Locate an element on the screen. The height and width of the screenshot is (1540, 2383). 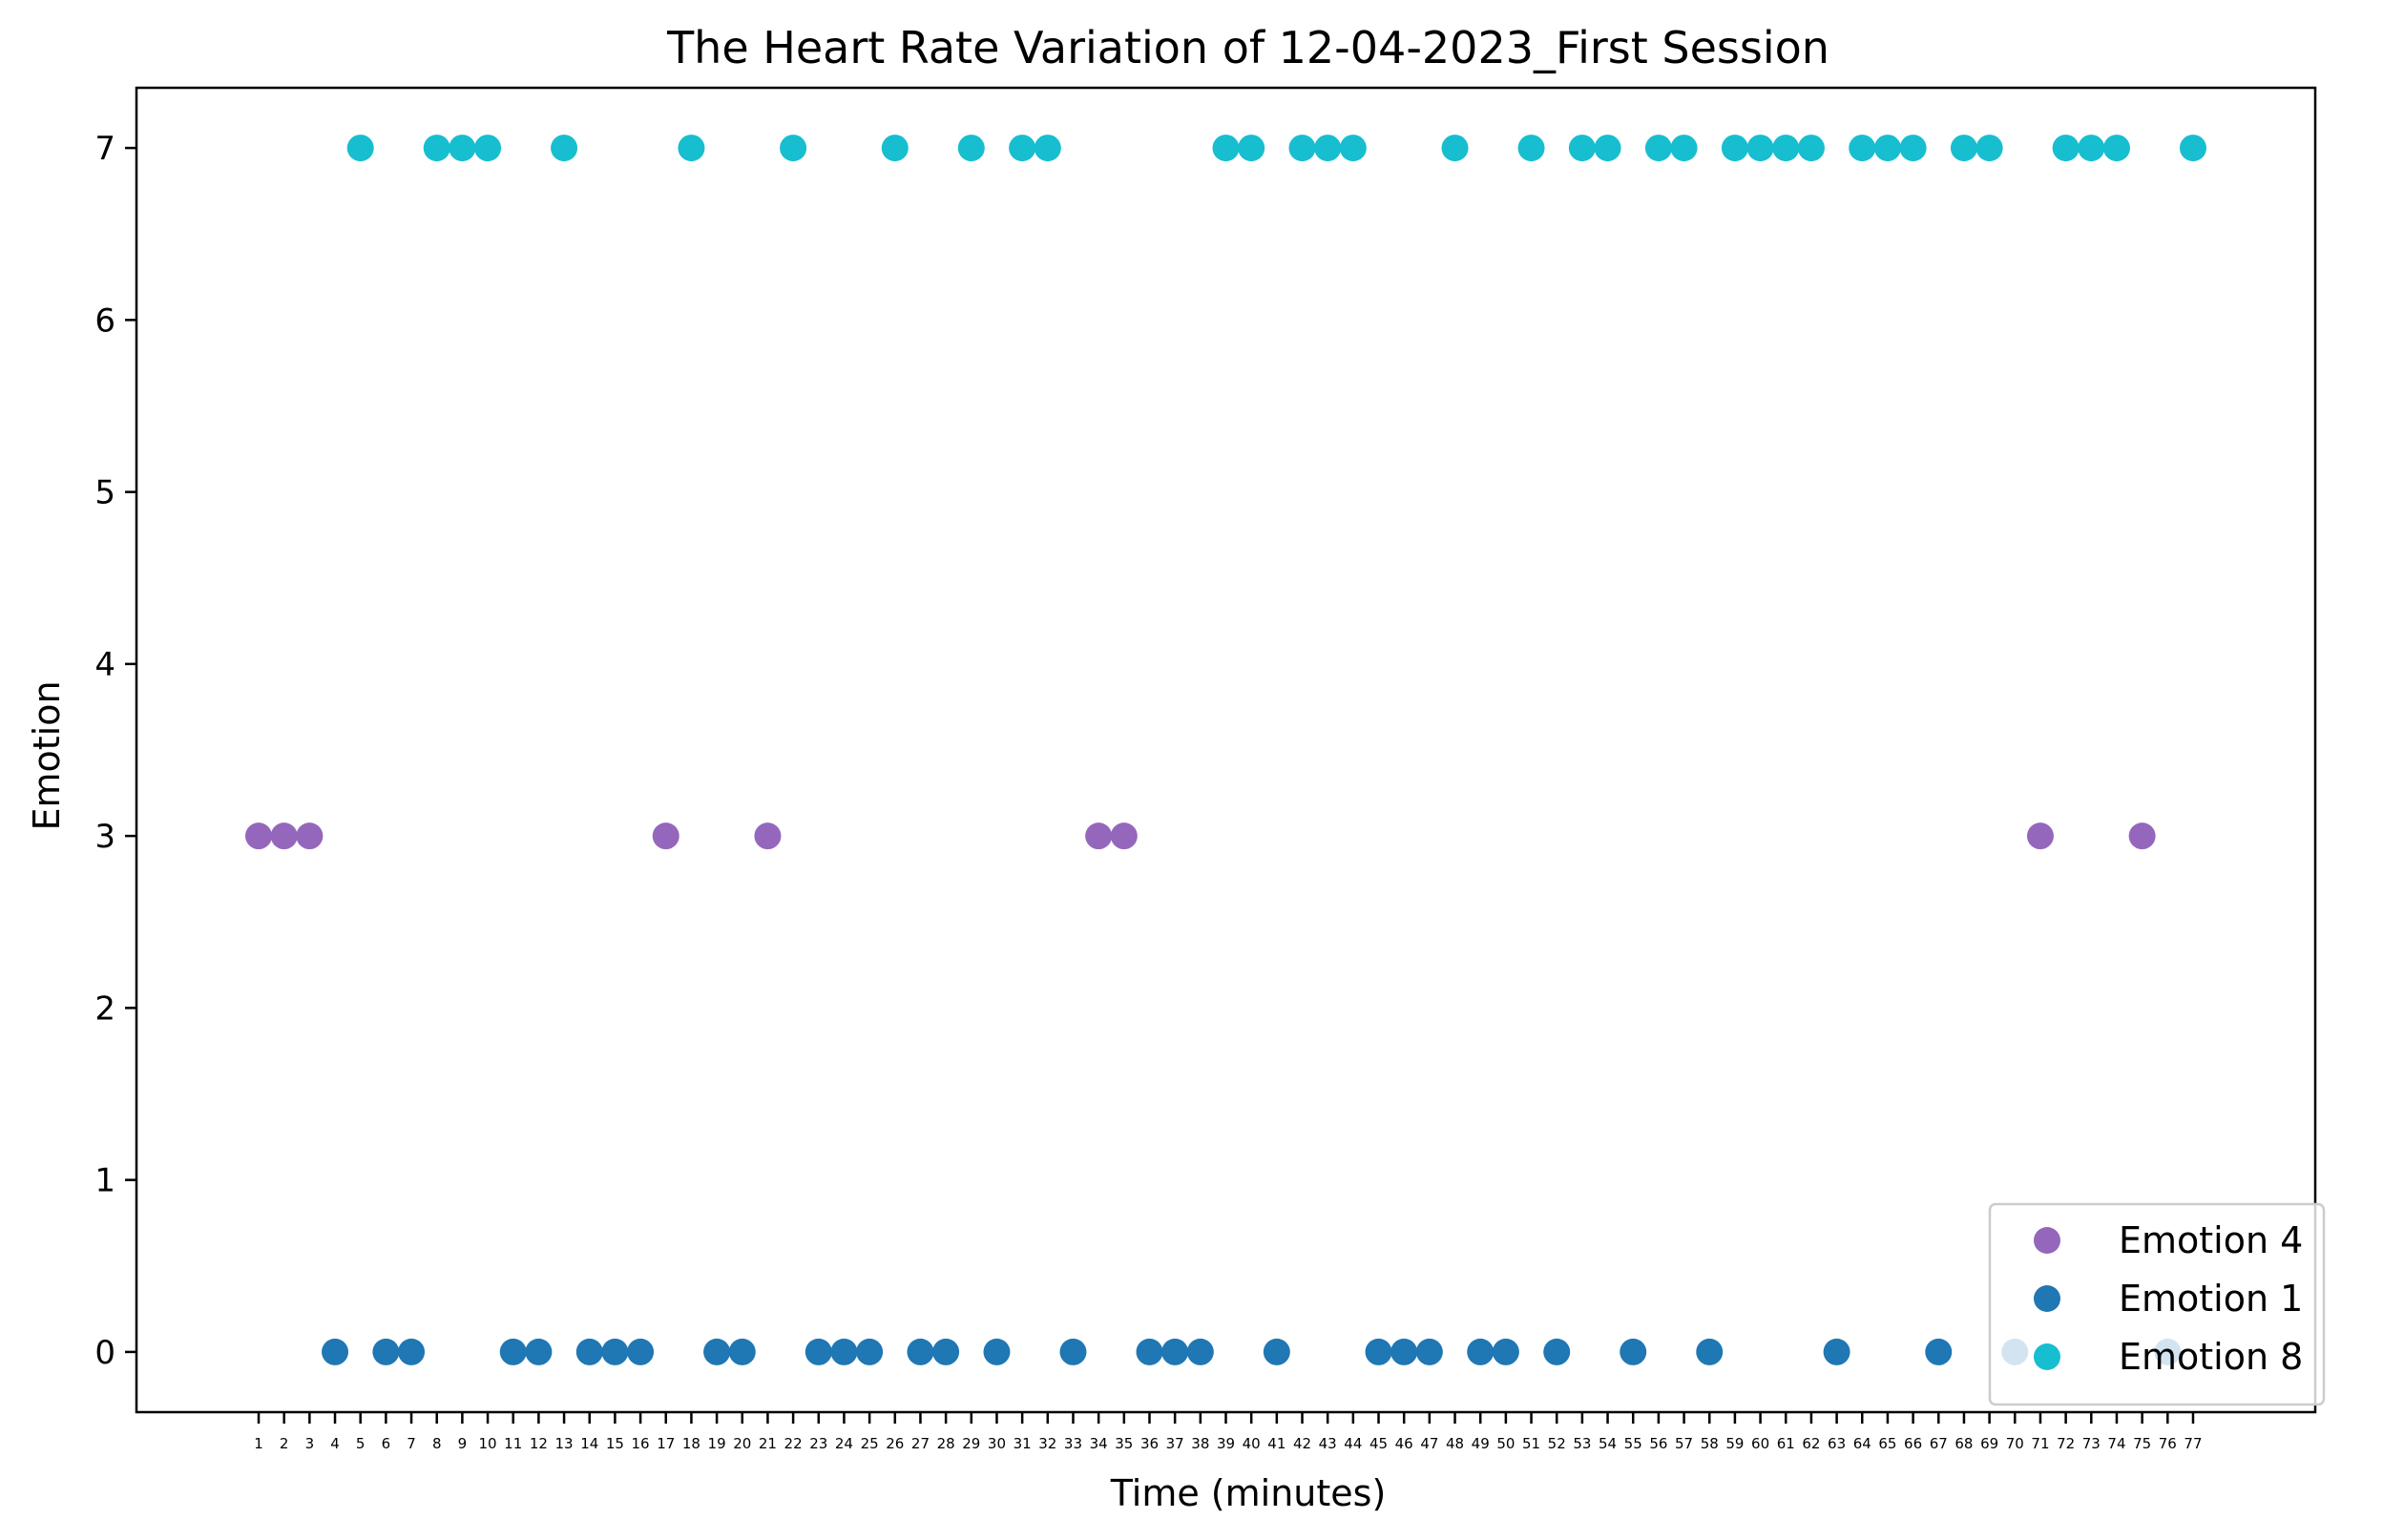
x-tick-label: 24 is located at coordinates (844, 1444).